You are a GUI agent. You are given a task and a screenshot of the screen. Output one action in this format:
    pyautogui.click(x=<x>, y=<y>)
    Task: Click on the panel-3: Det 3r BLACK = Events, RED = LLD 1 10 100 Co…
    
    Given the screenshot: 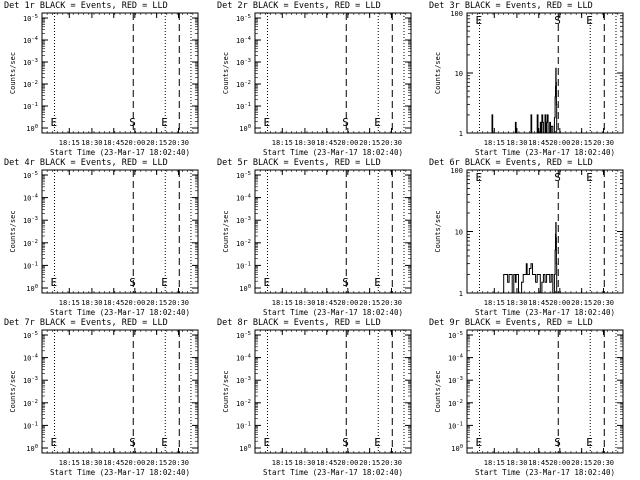 What is the action you would take?
    pyautogui.click(x=526, y=79)
    